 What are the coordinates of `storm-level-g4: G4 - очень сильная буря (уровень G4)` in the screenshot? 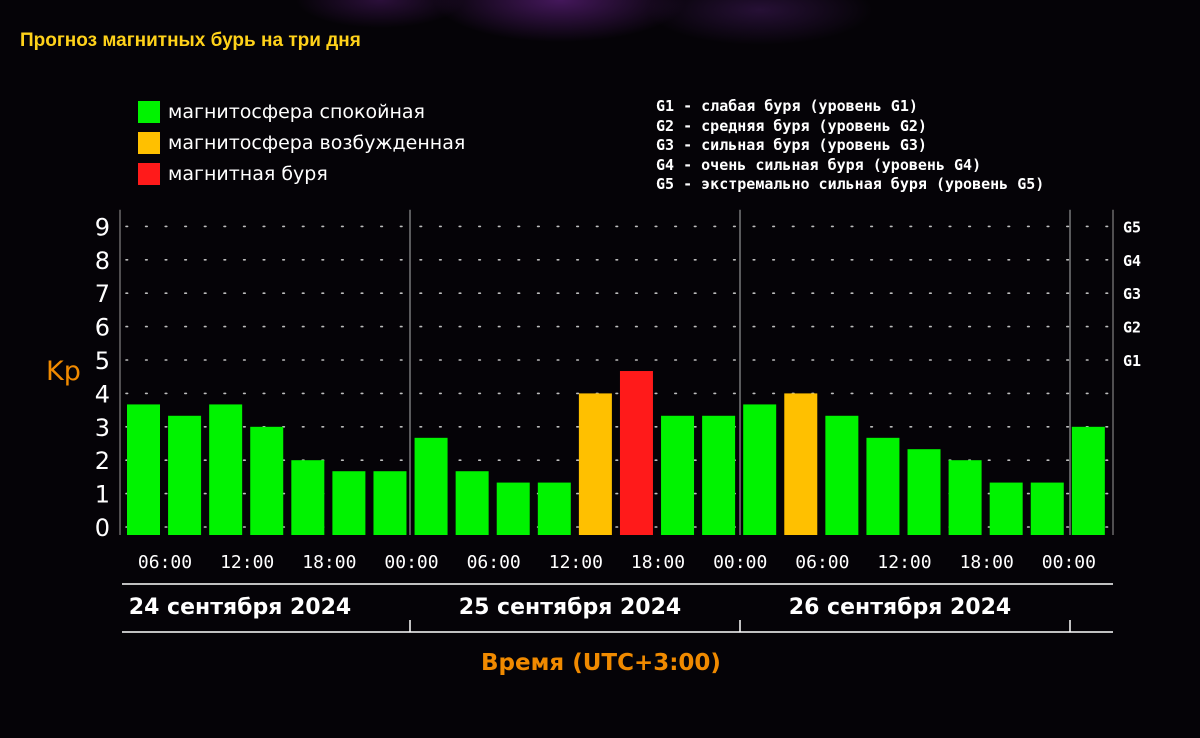 It's located at (819, 164).